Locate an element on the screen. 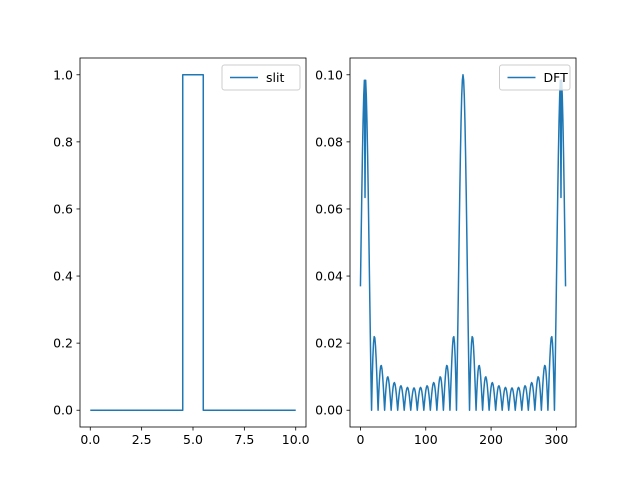  x-tick-label: 200 is located at coordinates (491, 439).